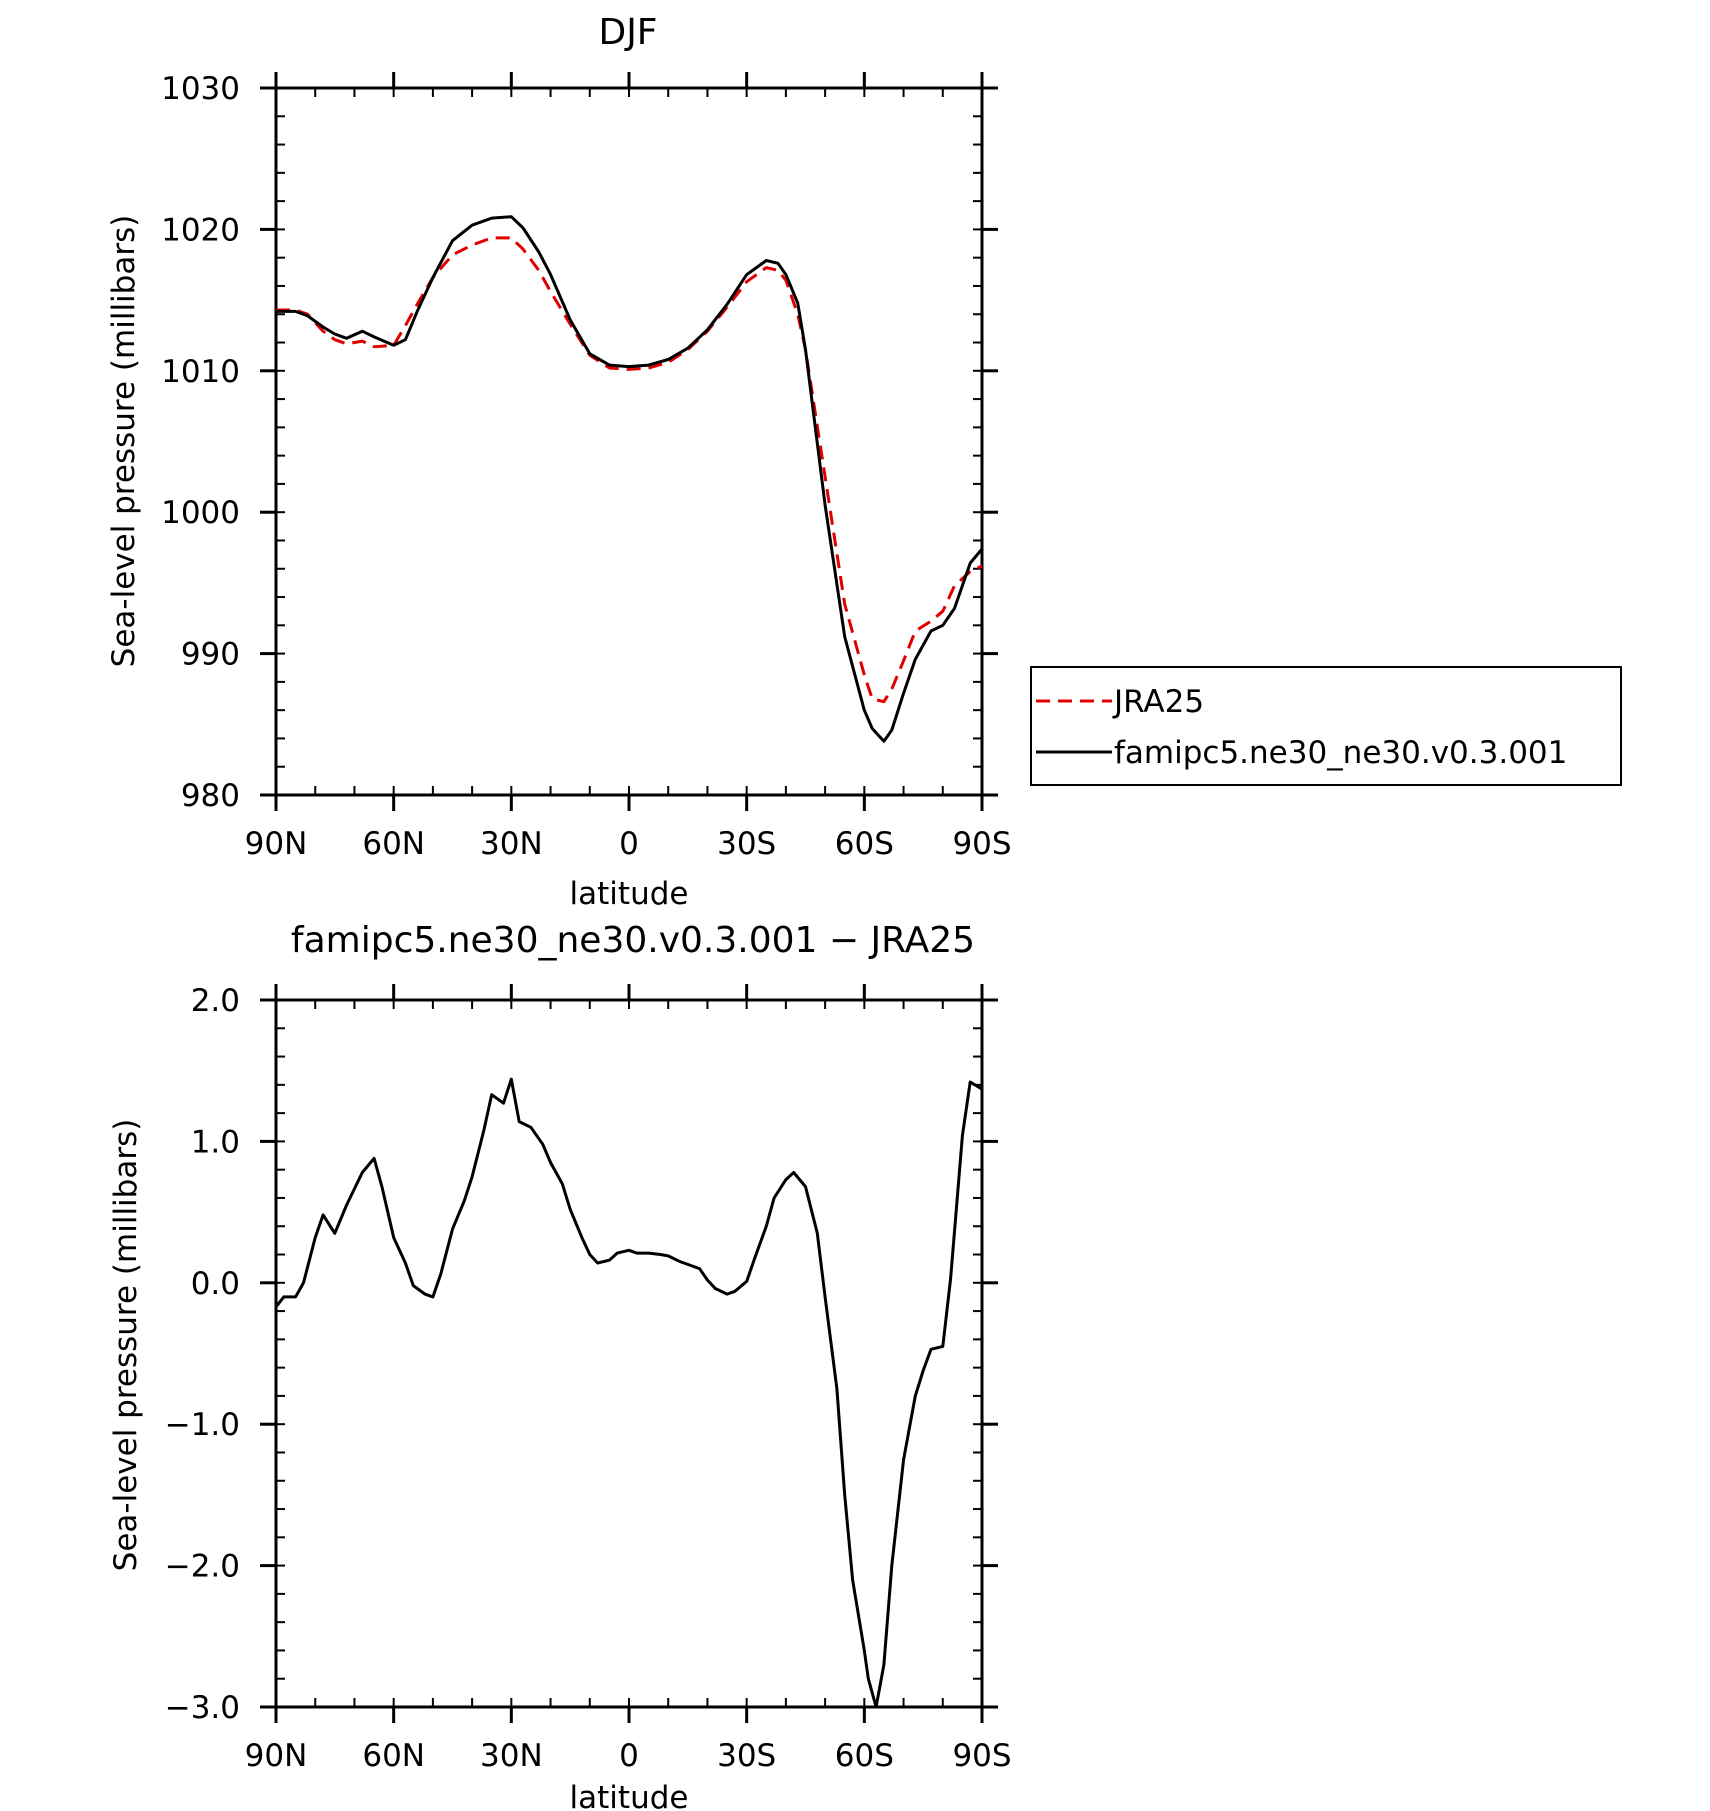 This screenshot has height=1811, width=1710. I want to click on y-tick-labels: −3.0 −2.0 −1.0 0.0 1.0 2.0, so click(202, 1354).